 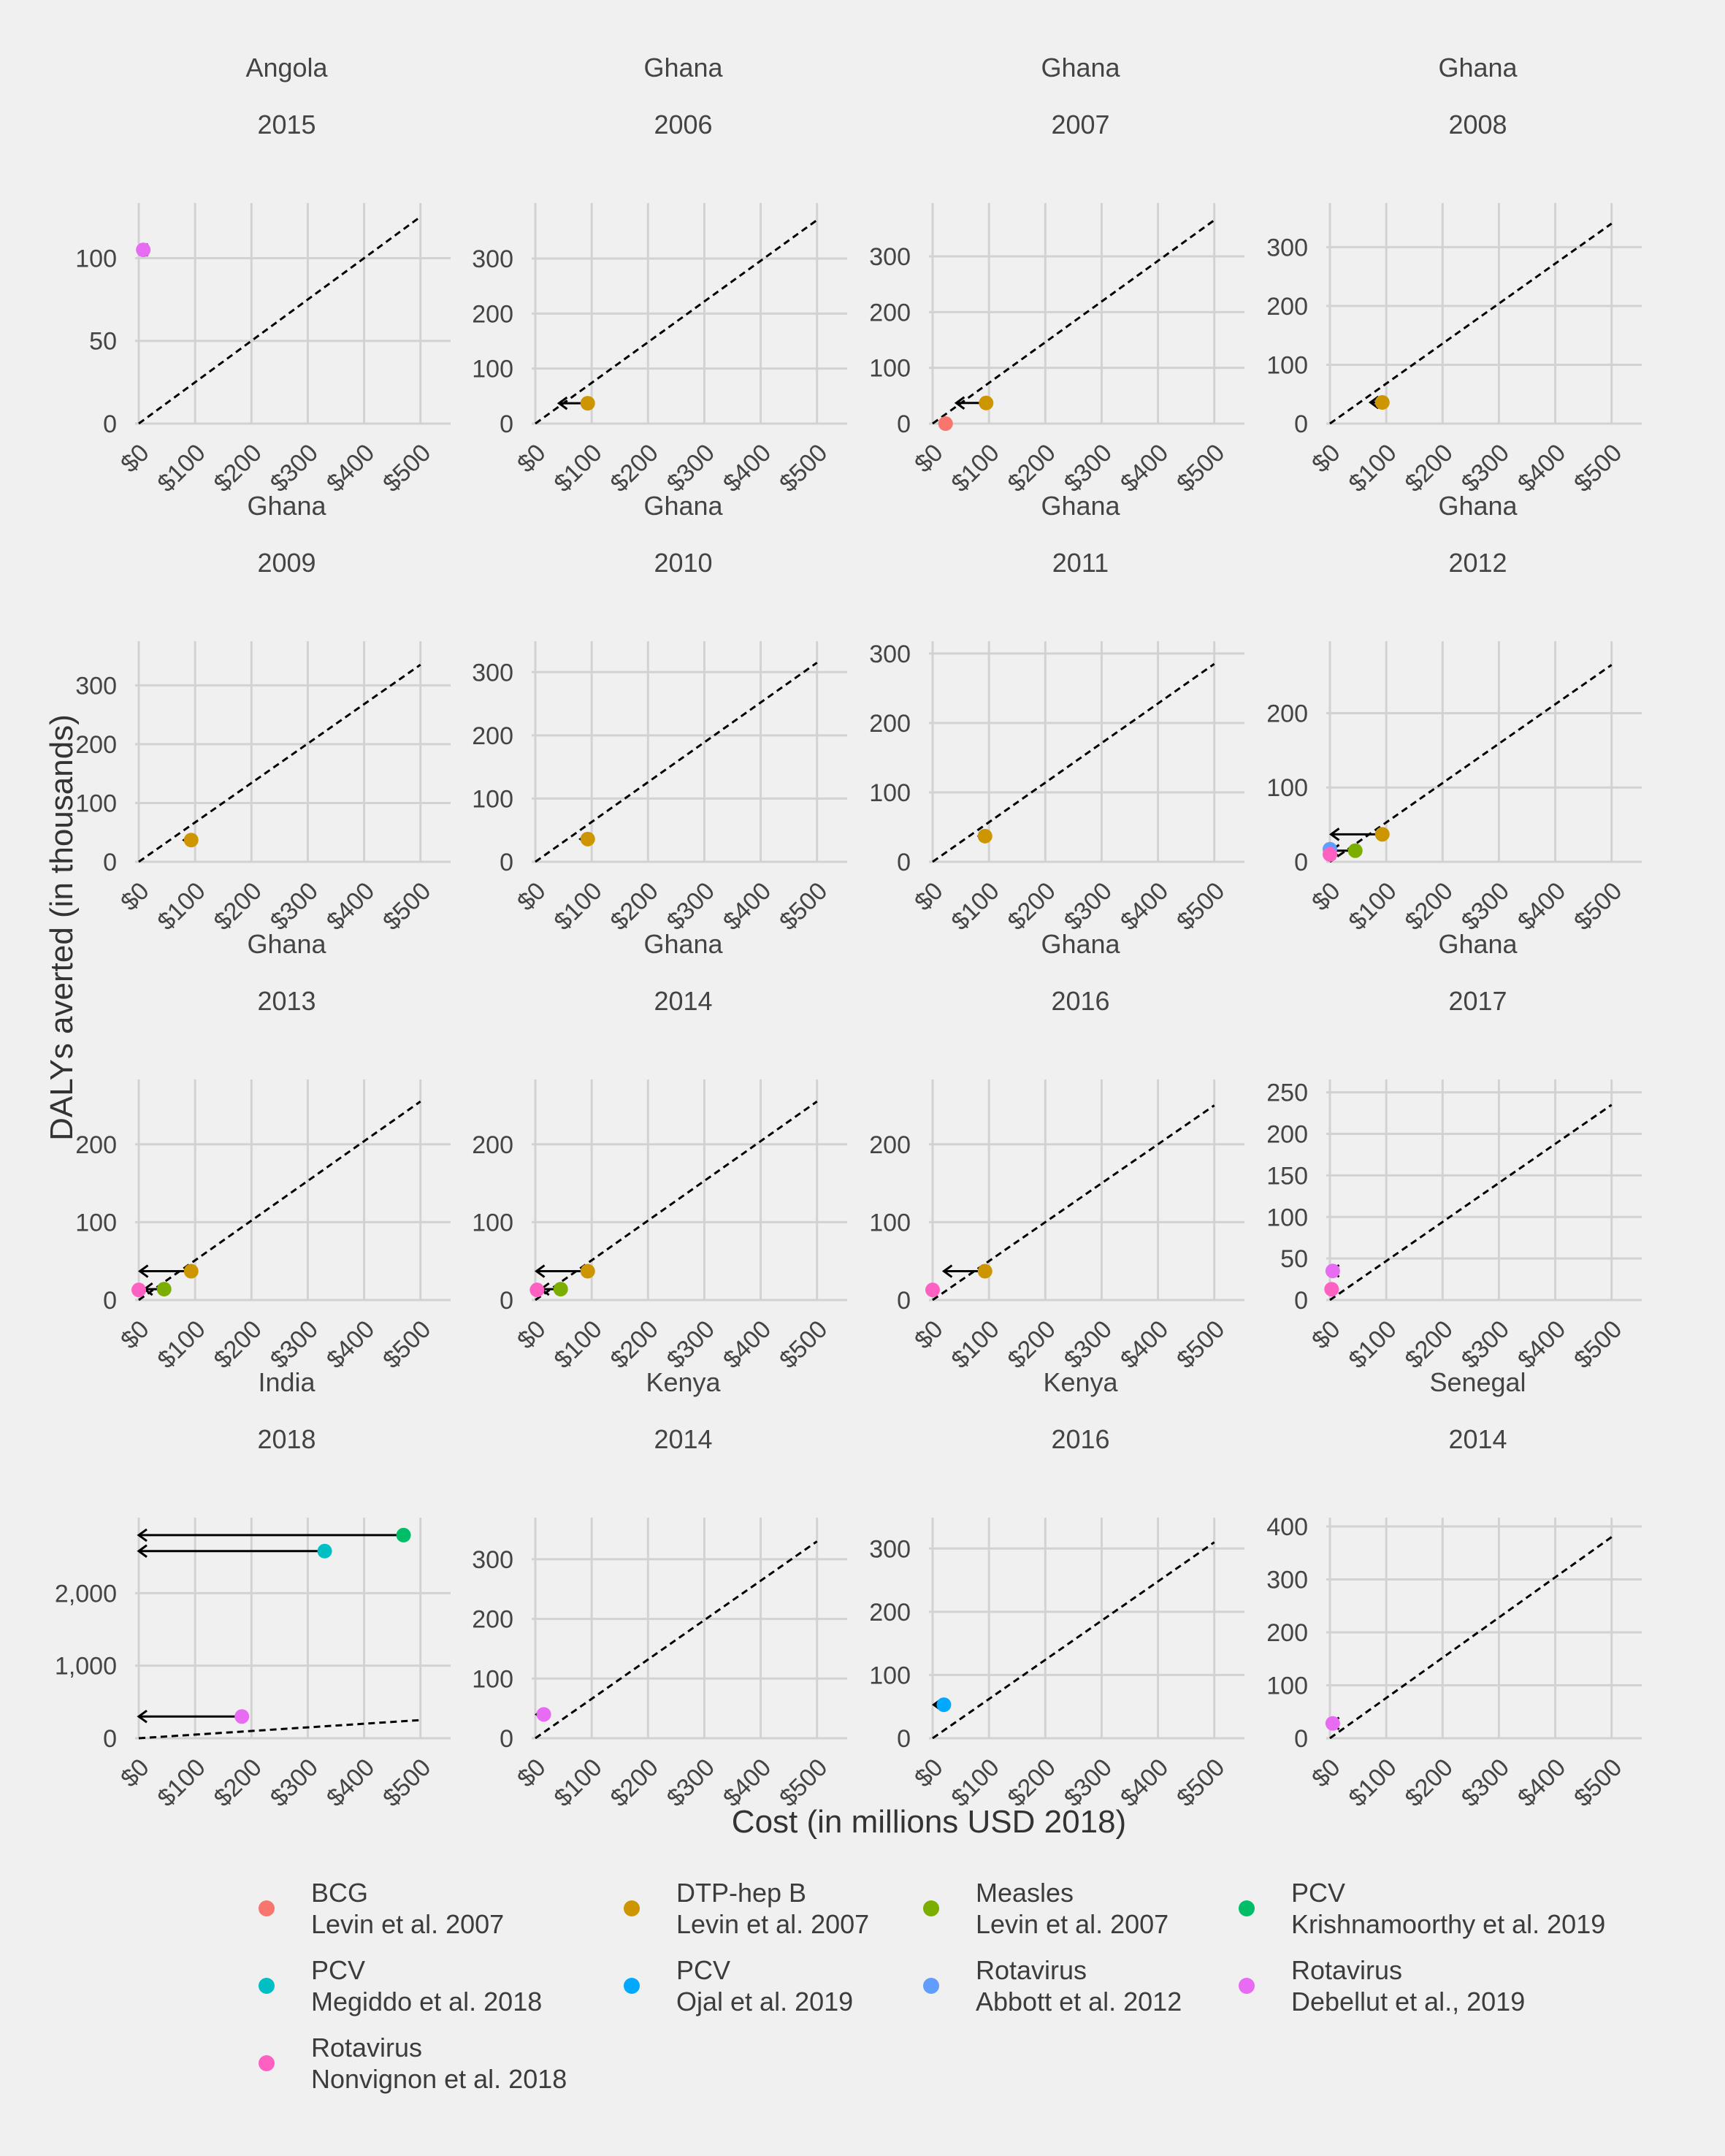 What do you see at coordinates (286, 1439) in the screenshot?
I see `facet-year-label: 2018` at bounding box center [286, 1439].